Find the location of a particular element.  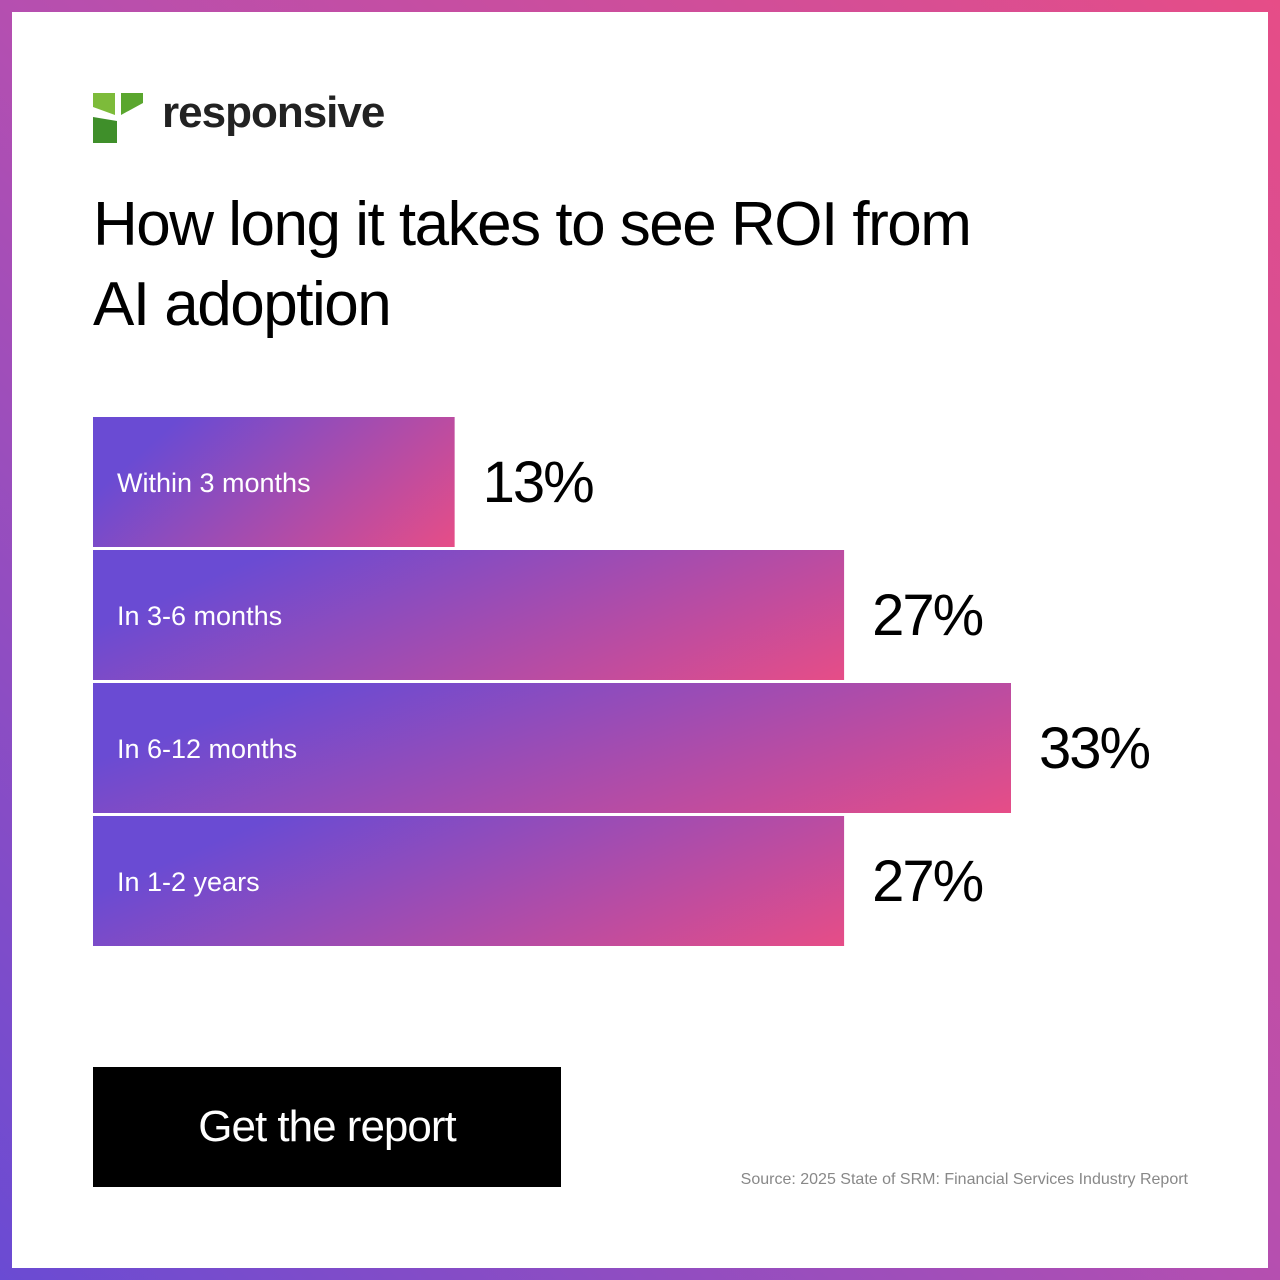

brand: responsive is located at coordinates (273, 112).